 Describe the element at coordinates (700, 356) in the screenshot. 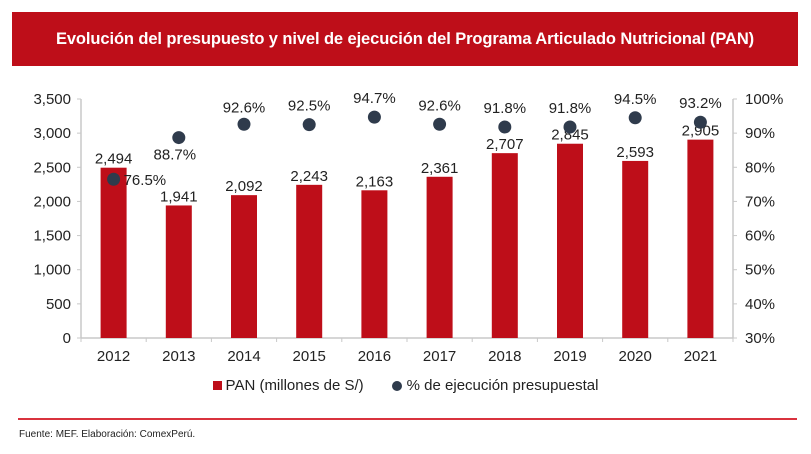

I see `x-axis-label: 2021` at that location.